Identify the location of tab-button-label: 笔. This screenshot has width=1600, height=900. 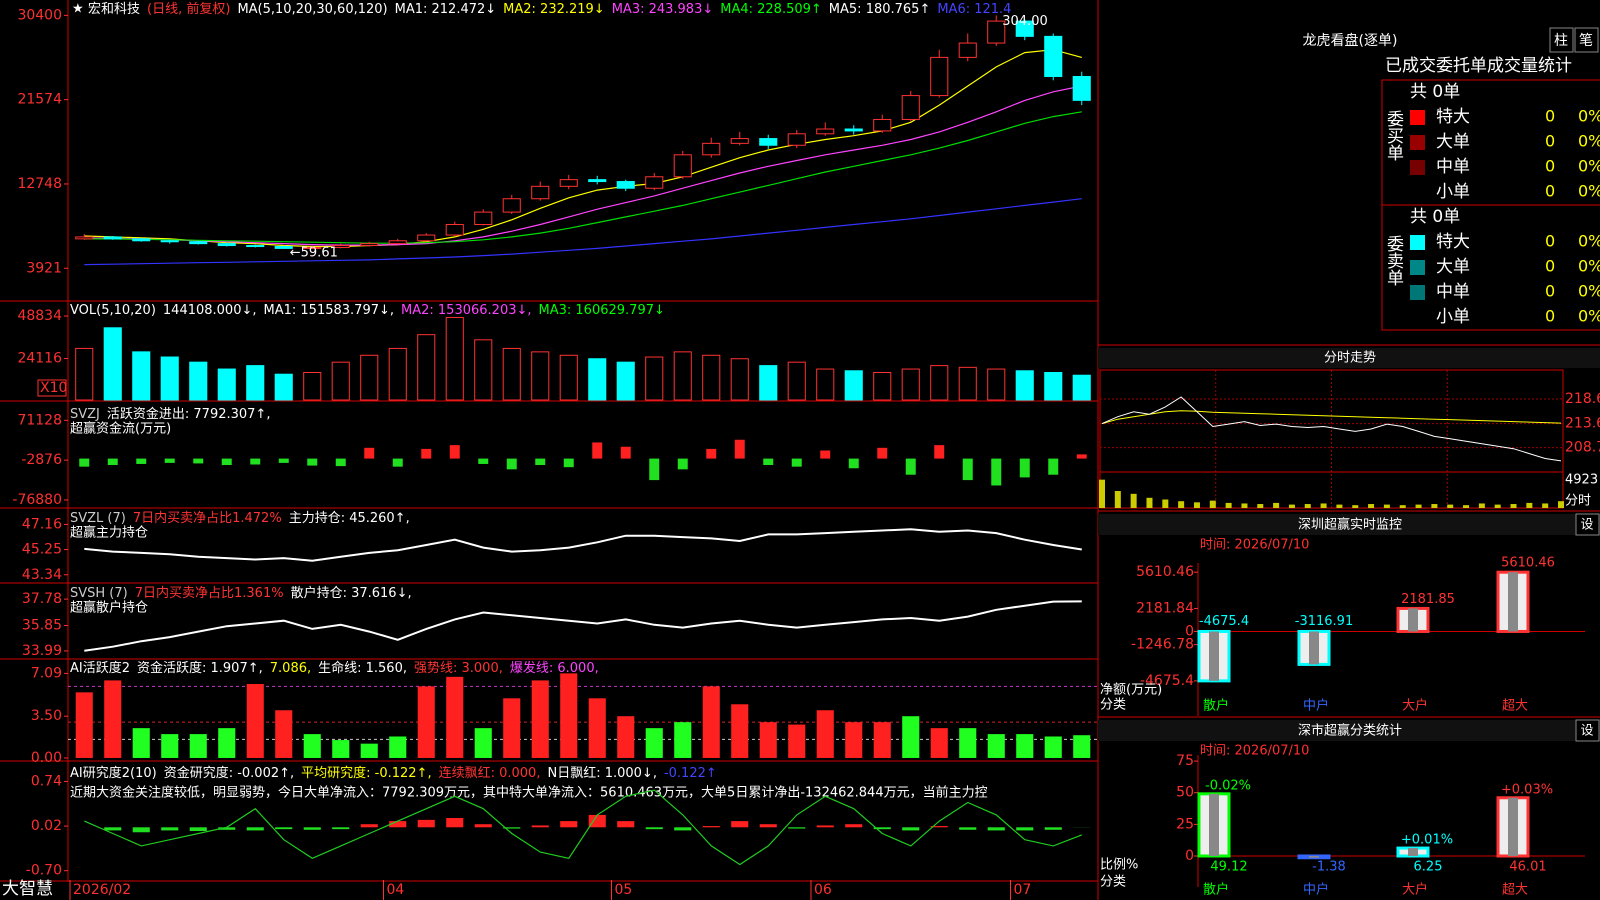
(1586, 41).